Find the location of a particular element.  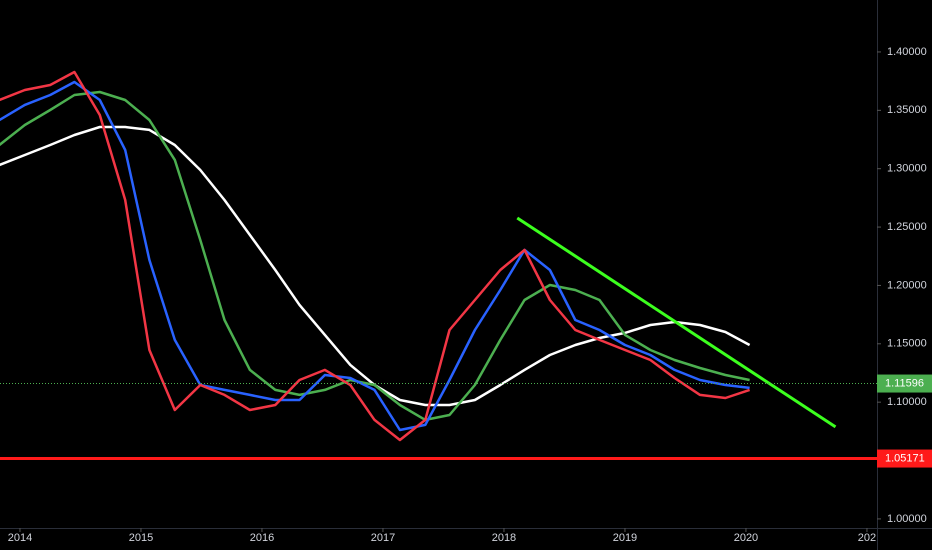

price-label: 1.11596 is located at coordinates (904, 383).